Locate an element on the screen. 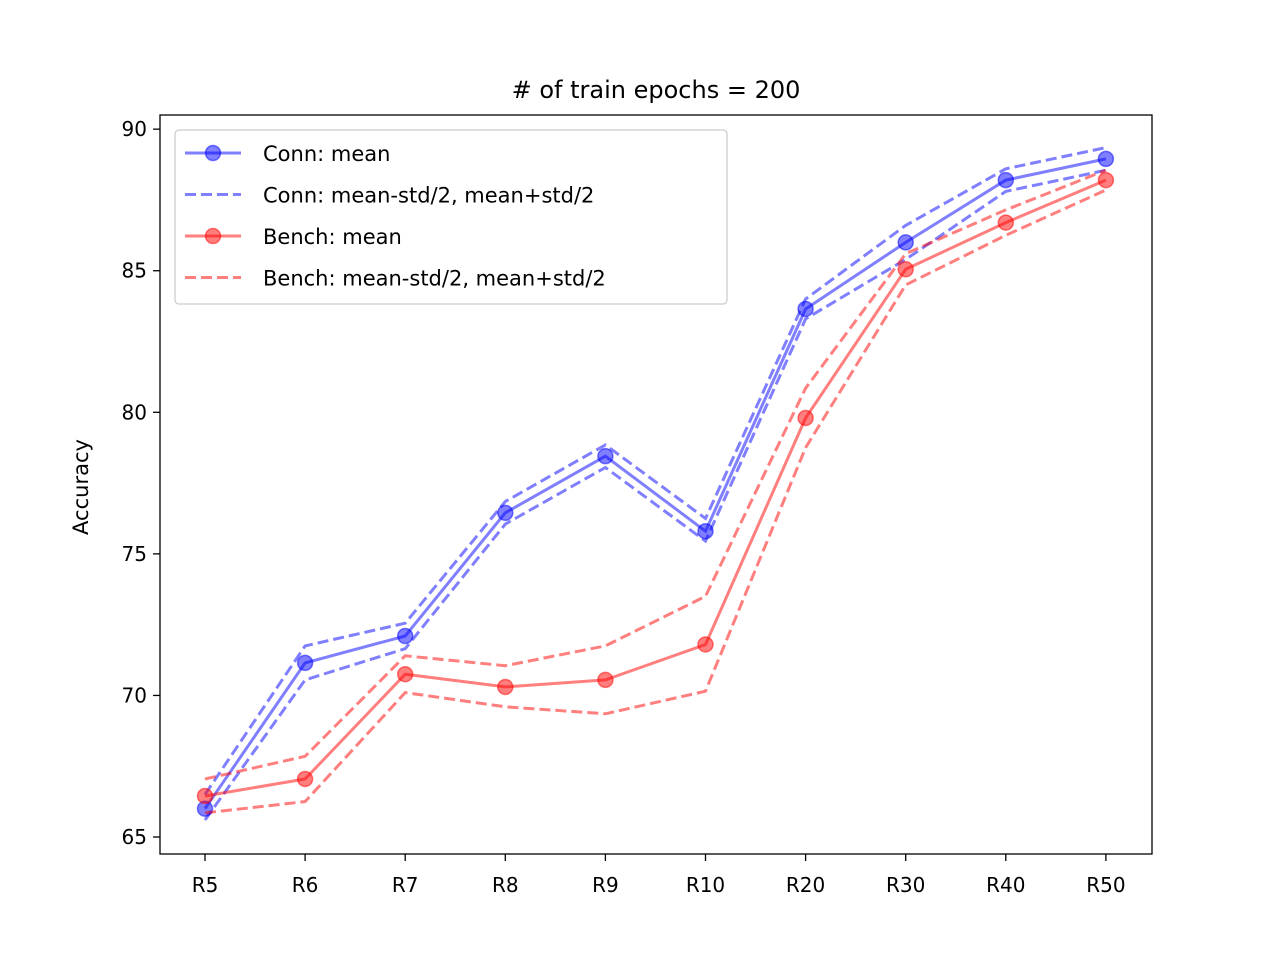  x-tick-label: R50 is located at coordinates (1105, 885).